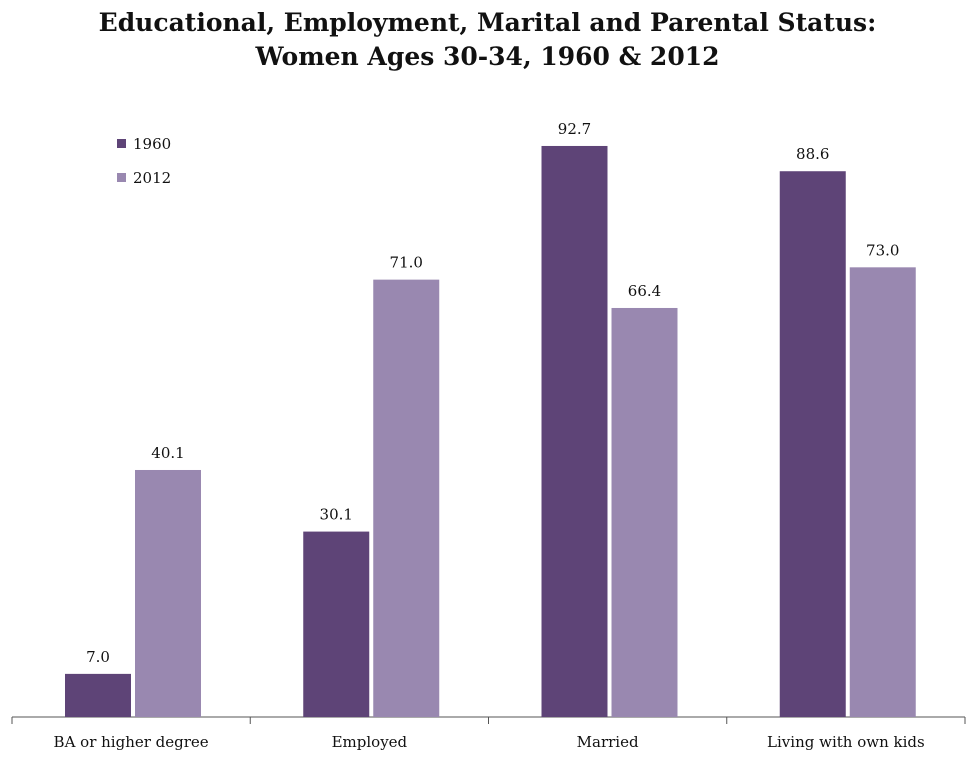  What do you see at coordinates (846, 742) in the screenshot?
I see `x-tick-label: Living with own kids` at bounding box center [846, 742].